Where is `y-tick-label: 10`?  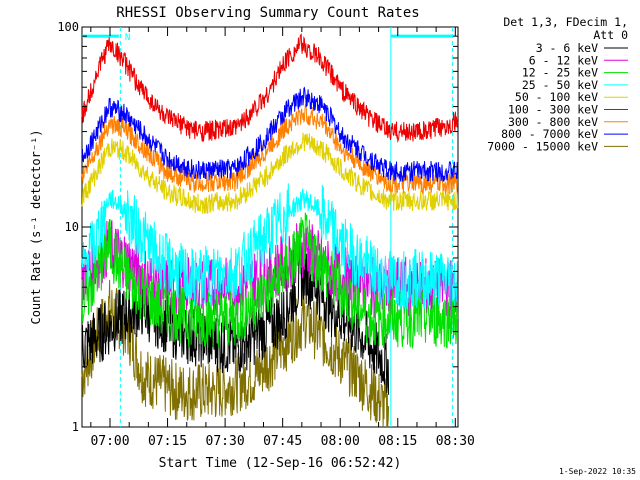 y-tick-label: 10 is located at coordinates (72, 227).